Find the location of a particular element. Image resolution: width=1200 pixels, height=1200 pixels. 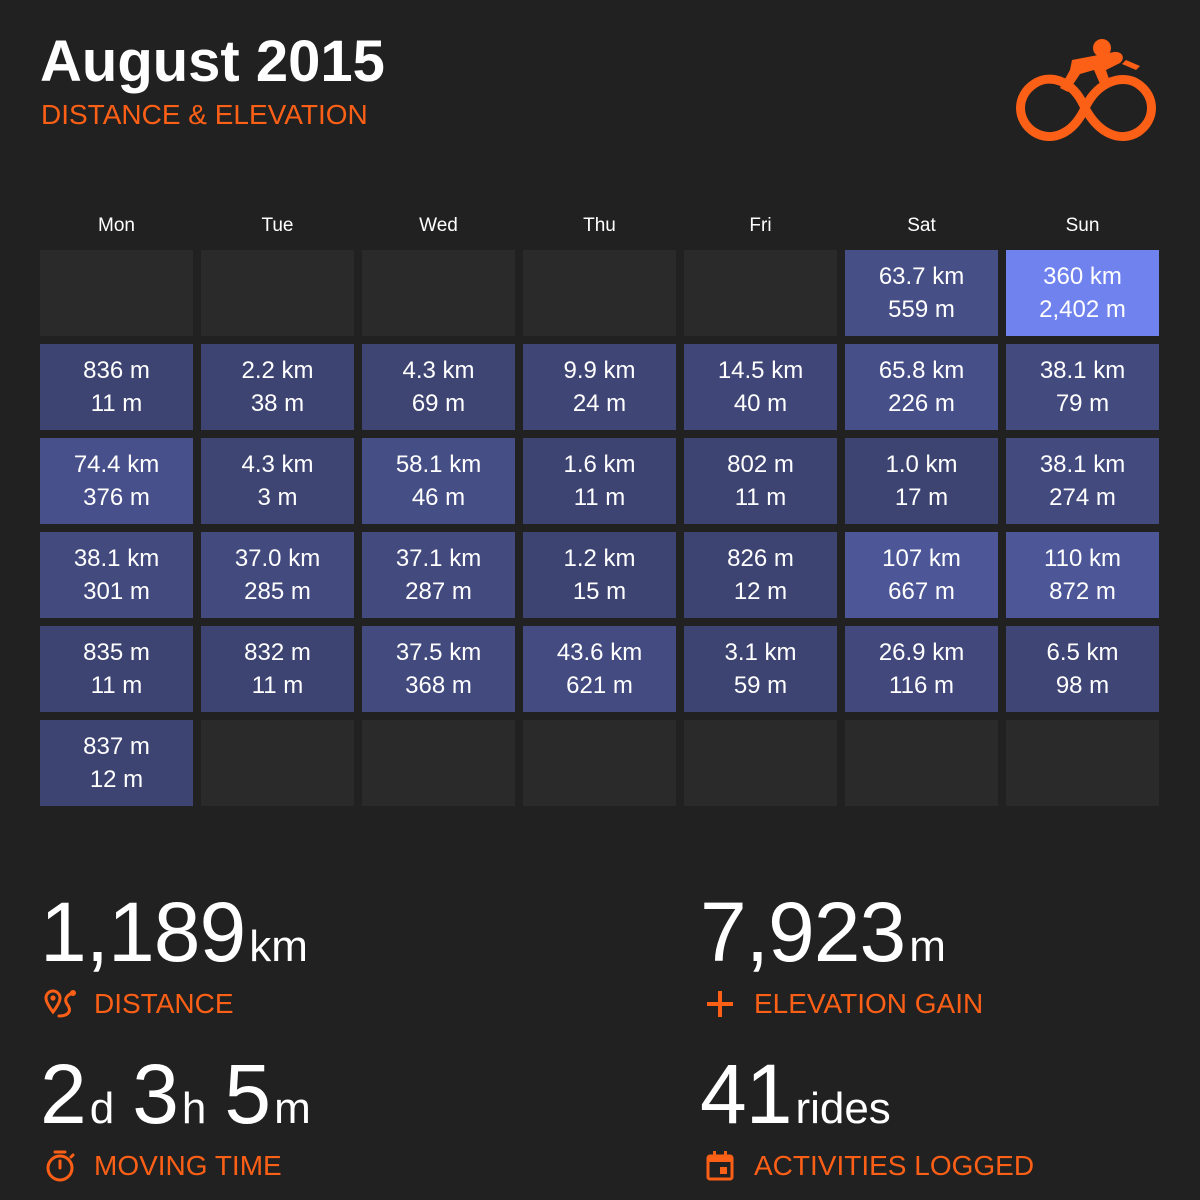

day-distance: 43.6 km is located at coordinates (599, 652).